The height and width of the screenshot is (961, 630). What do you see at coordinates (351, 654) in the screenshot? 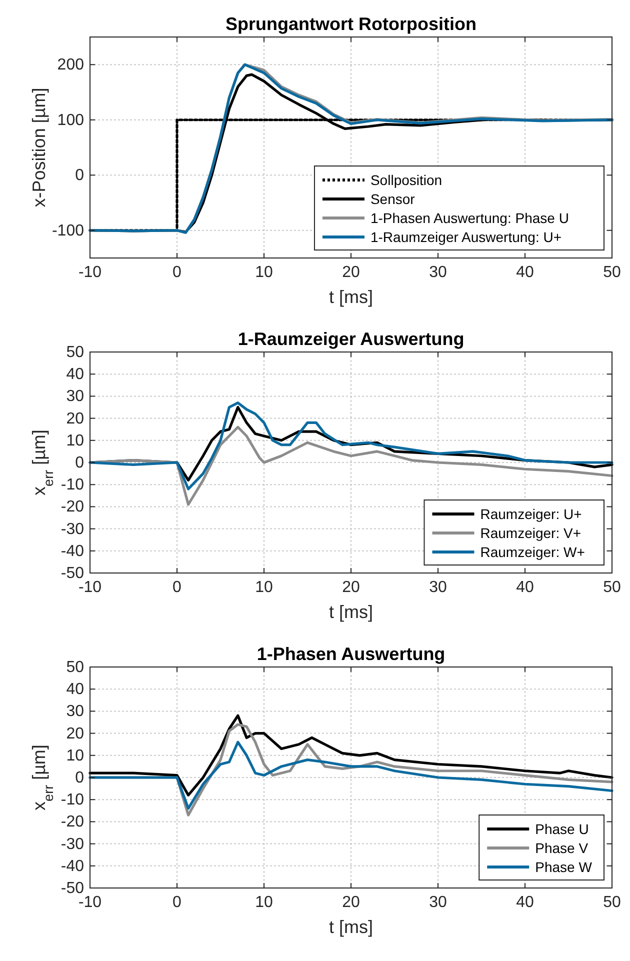
I see `chart-title: 1-Phasen Auswertung` at bounding box center [351, 654].